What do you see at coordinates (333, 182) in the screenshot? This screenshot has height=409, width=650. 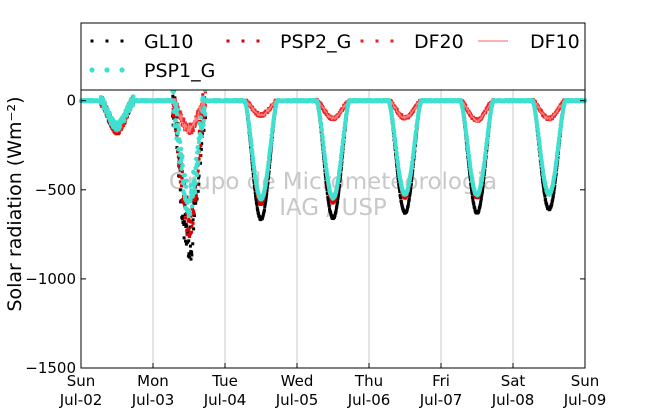 I see `watermark-line-1: Grupo de Micrometeorologia` at bounding box center [333, 182].